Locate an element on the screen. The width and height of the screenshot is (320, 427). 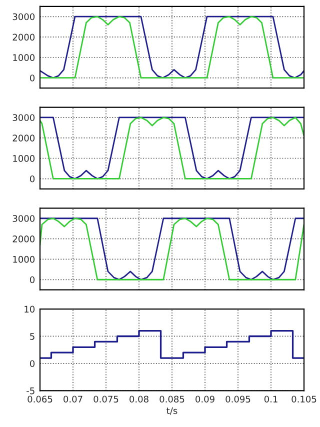
x-tick-label: 0.085 is located at coordinates (172, 399).